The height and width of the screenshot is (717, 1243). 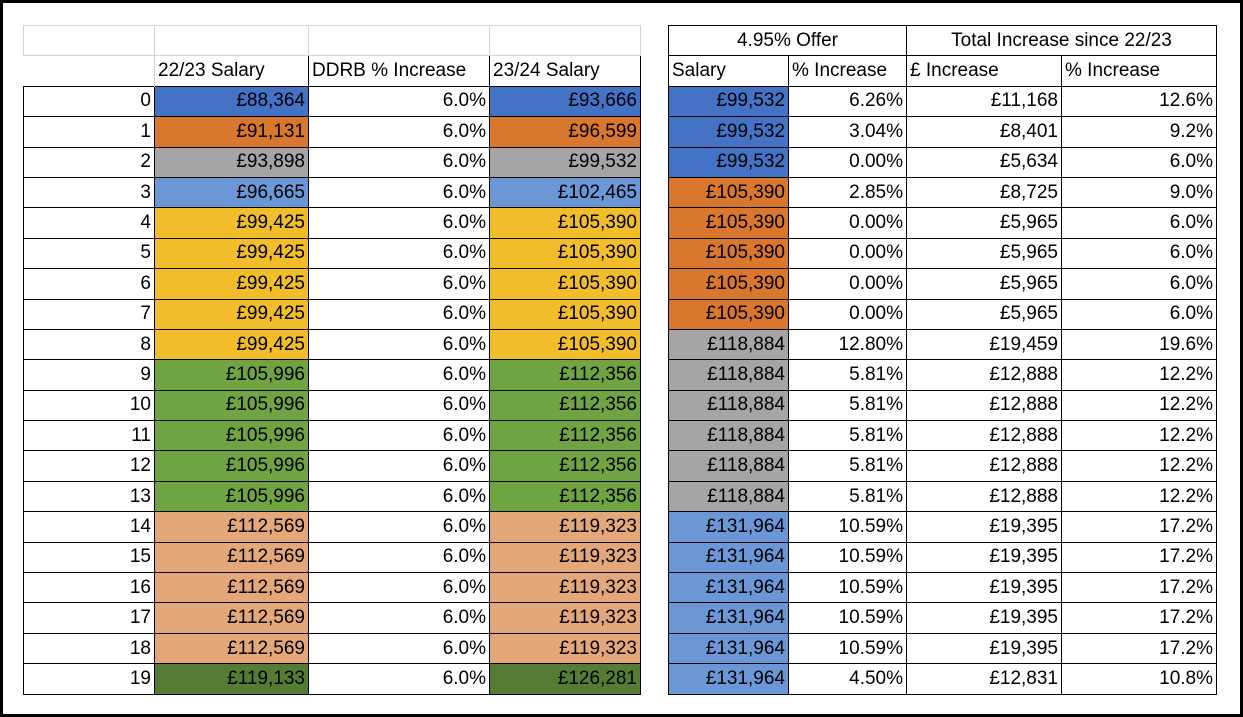 I want to click on row-index: 6, so click(x=89, y=284).